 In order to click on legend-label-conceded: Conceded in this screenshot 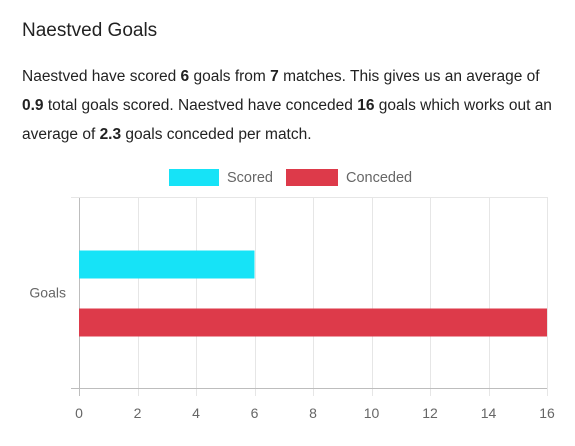, I will do `click(379, 178)`.